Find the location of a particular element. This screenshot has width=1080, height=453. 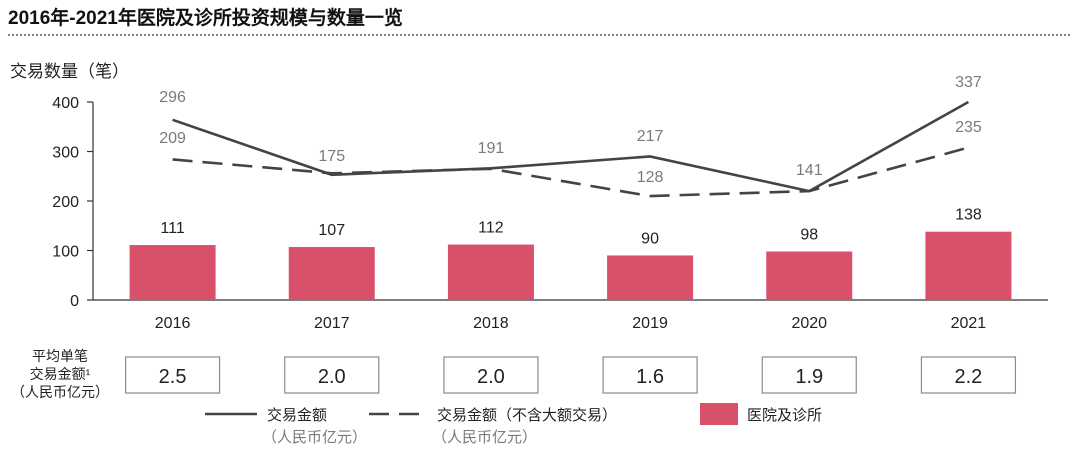

line-value-label: 191 is located at coordinates (491, 148).